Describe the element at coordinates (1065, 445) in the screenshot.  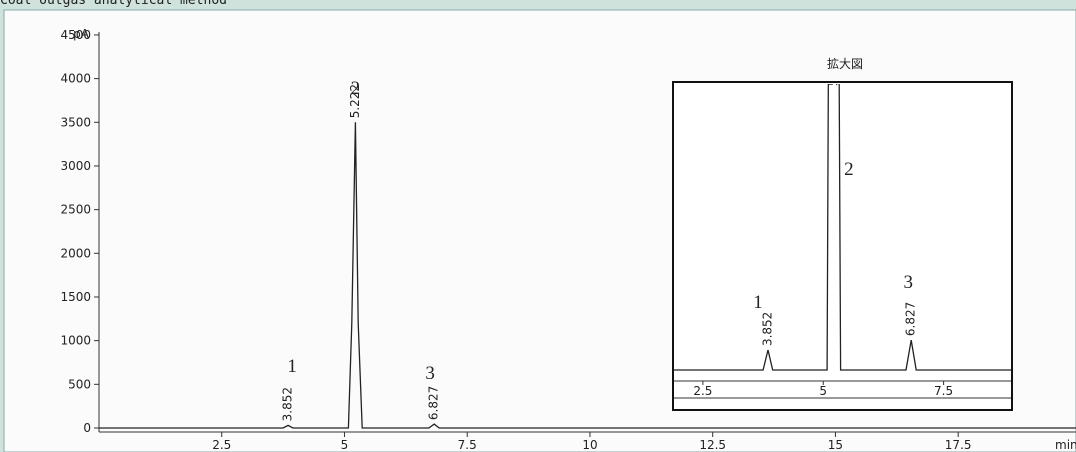
I see `x-unit: min` at that location.